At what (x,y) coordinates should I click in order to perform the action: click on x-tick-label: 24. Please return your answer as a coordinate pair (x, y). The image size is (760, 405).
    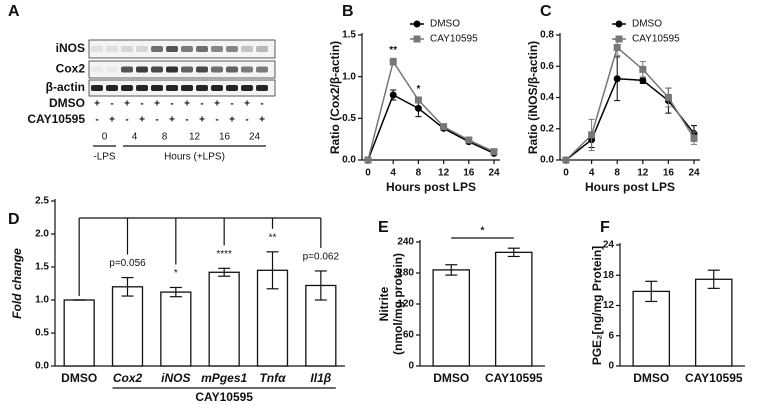
    Looking at the image, I should click on (694, 173).